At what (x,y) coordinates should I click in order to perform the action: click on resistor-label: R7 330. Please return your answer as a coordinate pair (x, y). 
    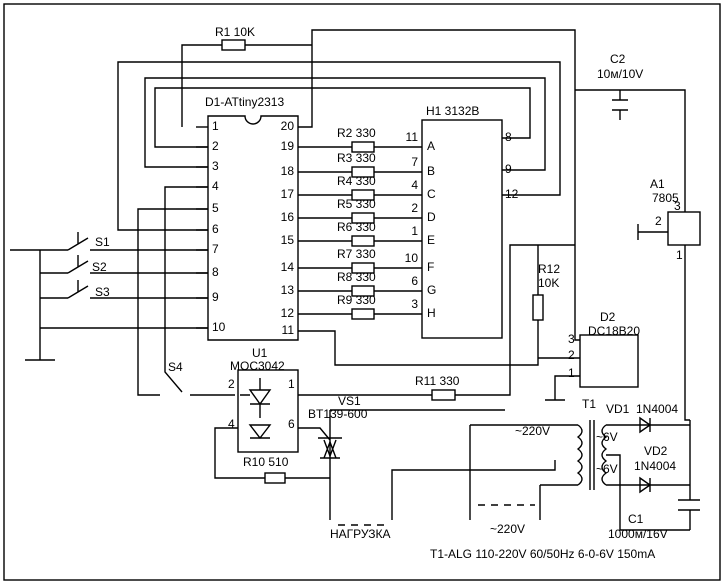
    Looking at the image, I should click on (356, 254).